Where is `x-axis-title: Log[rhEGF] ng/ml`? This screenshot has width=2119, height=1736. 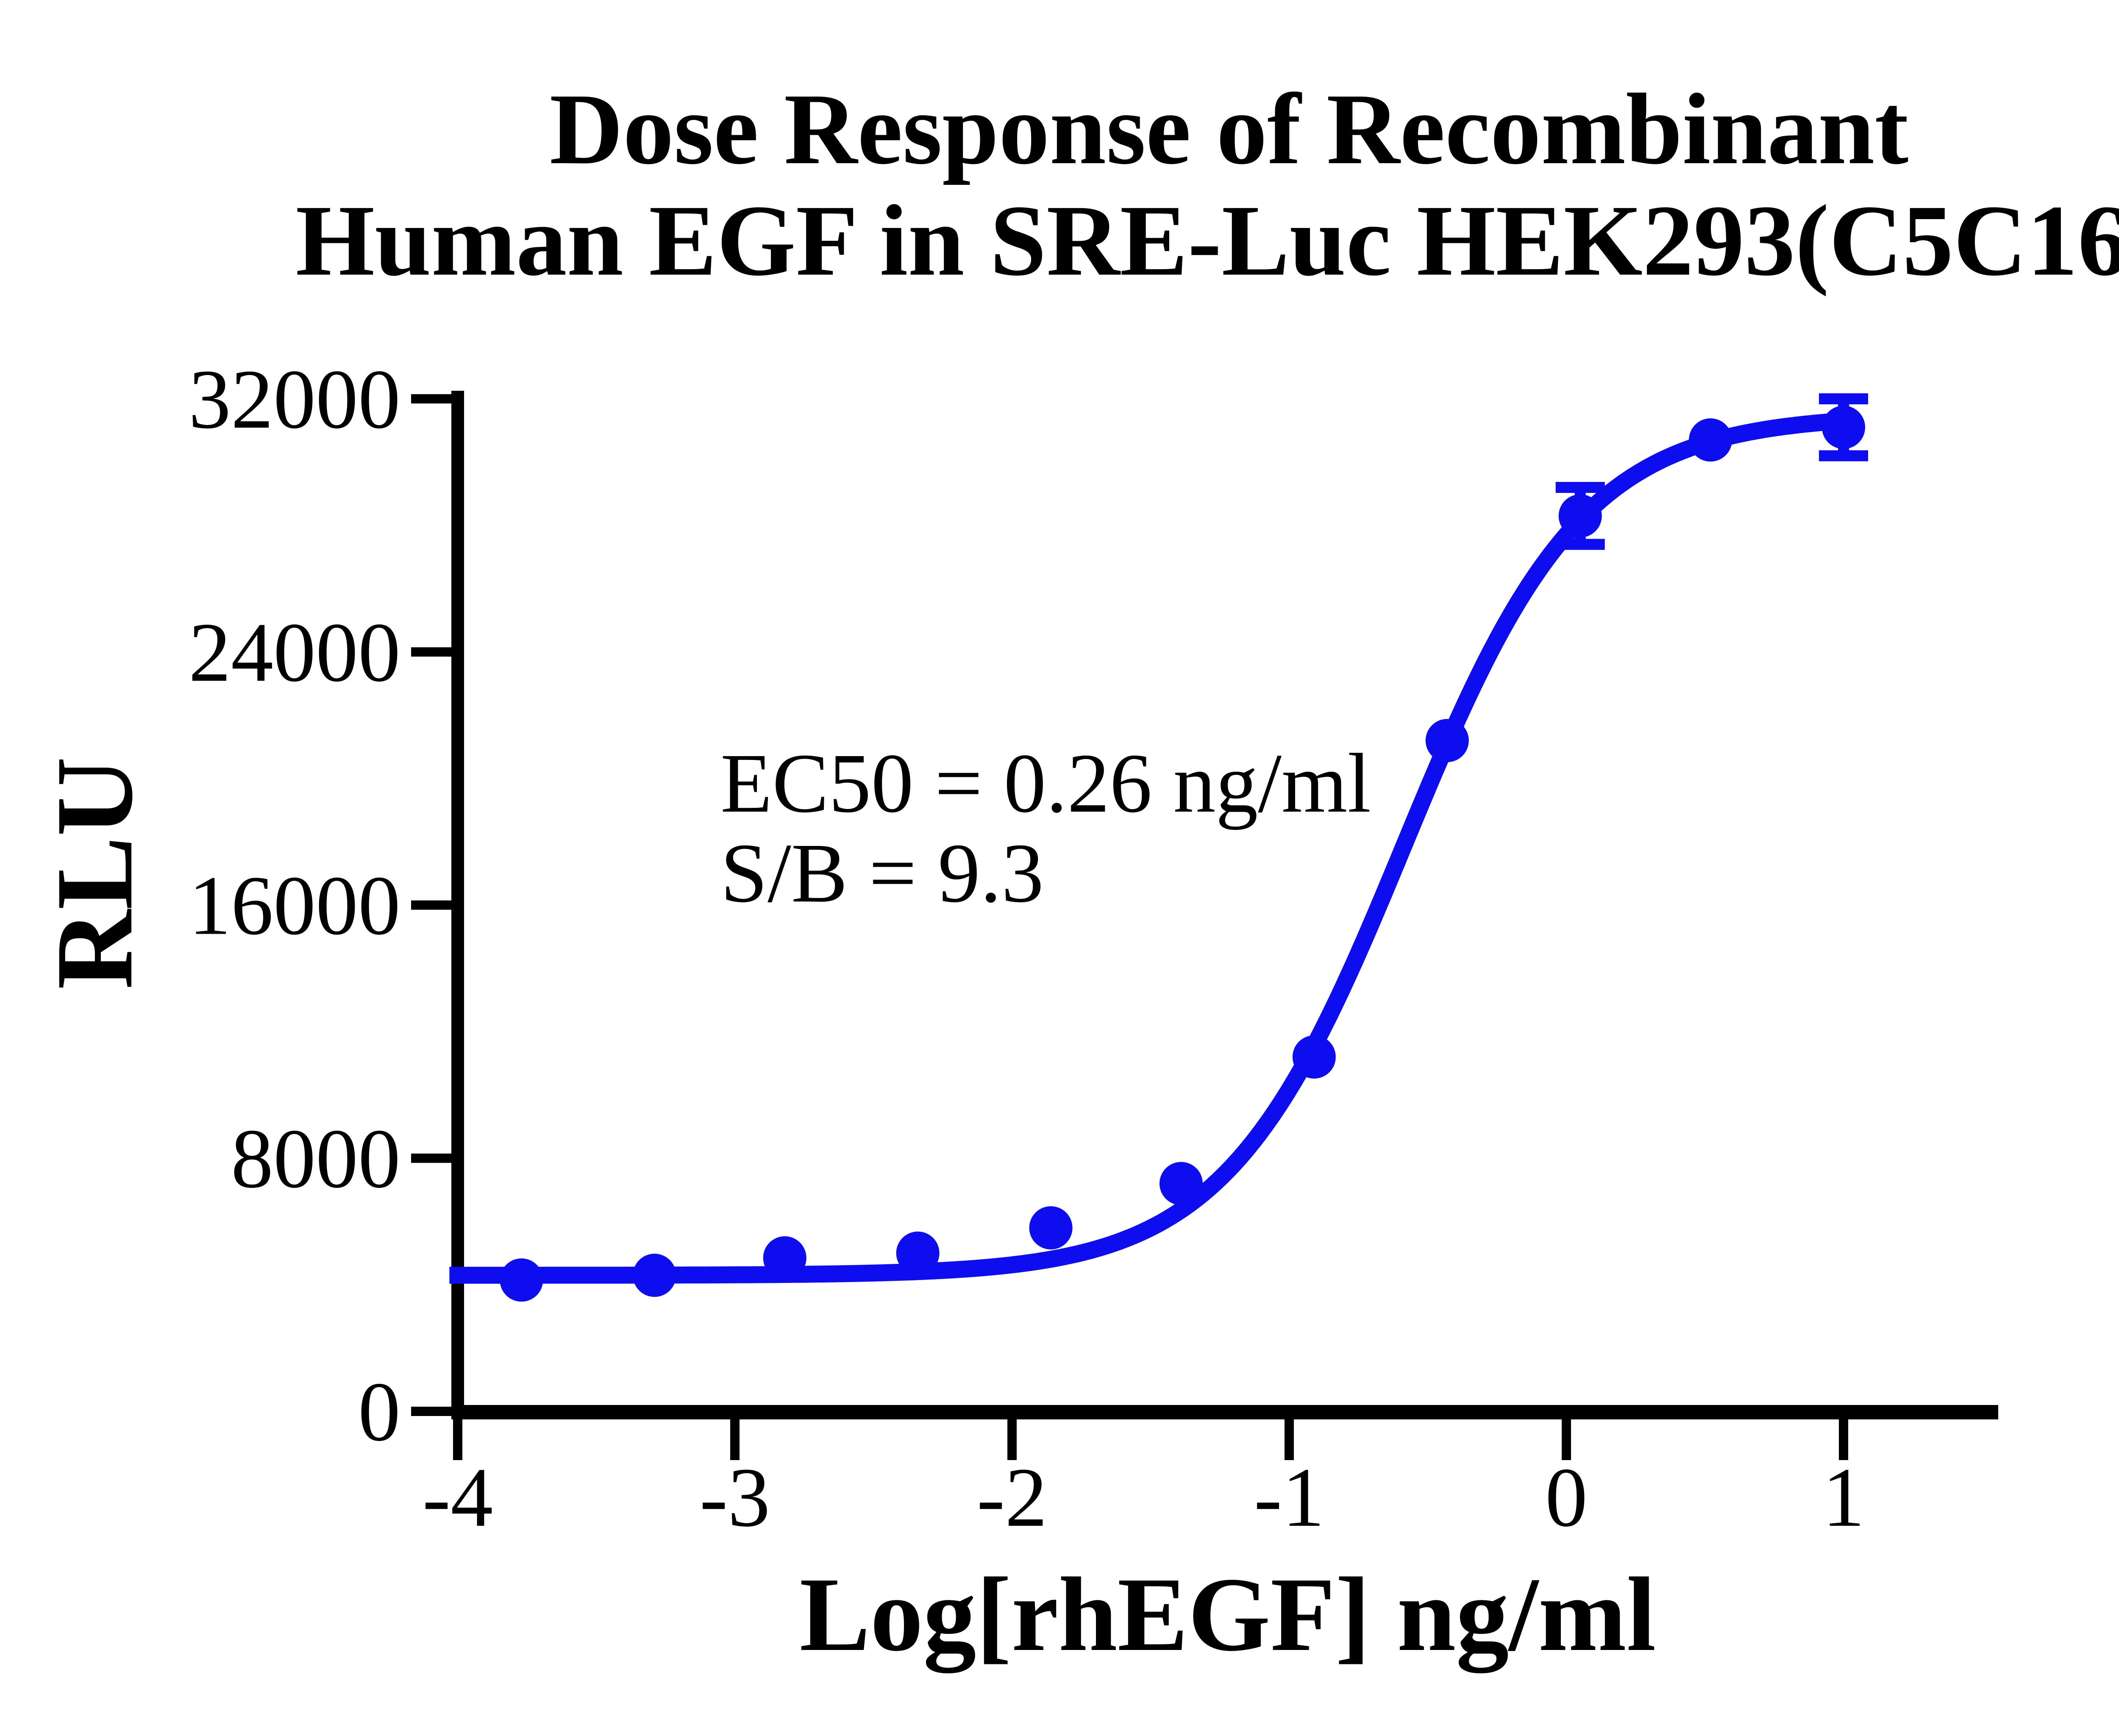 x-axis-title: Log[rhEGF] ng/ml is located at coordinates (1228, 1614).